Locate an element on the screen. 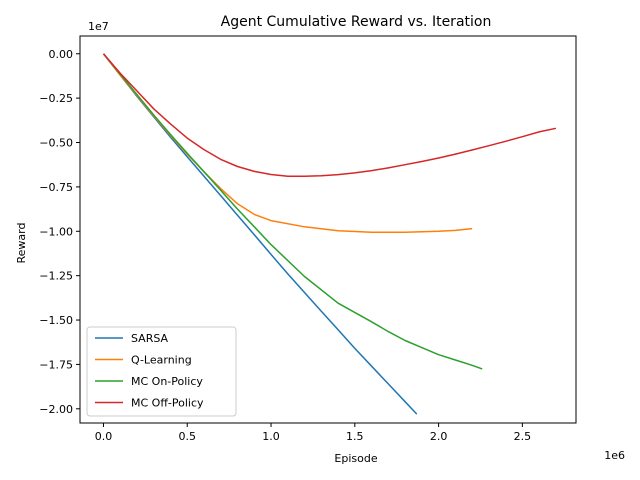  legend-entry-label: MC On-Policy is located at coordinates (167, 381).